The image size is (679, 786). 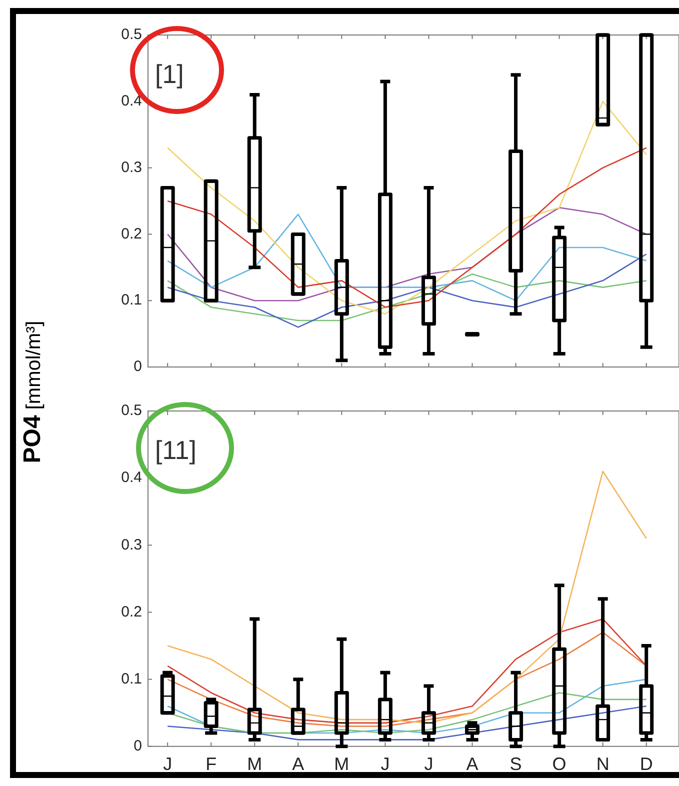 What do you see at coordinates (646, 764) in the screenshot?
I see `x-tick-label: D` at bounding box center [646, 764].